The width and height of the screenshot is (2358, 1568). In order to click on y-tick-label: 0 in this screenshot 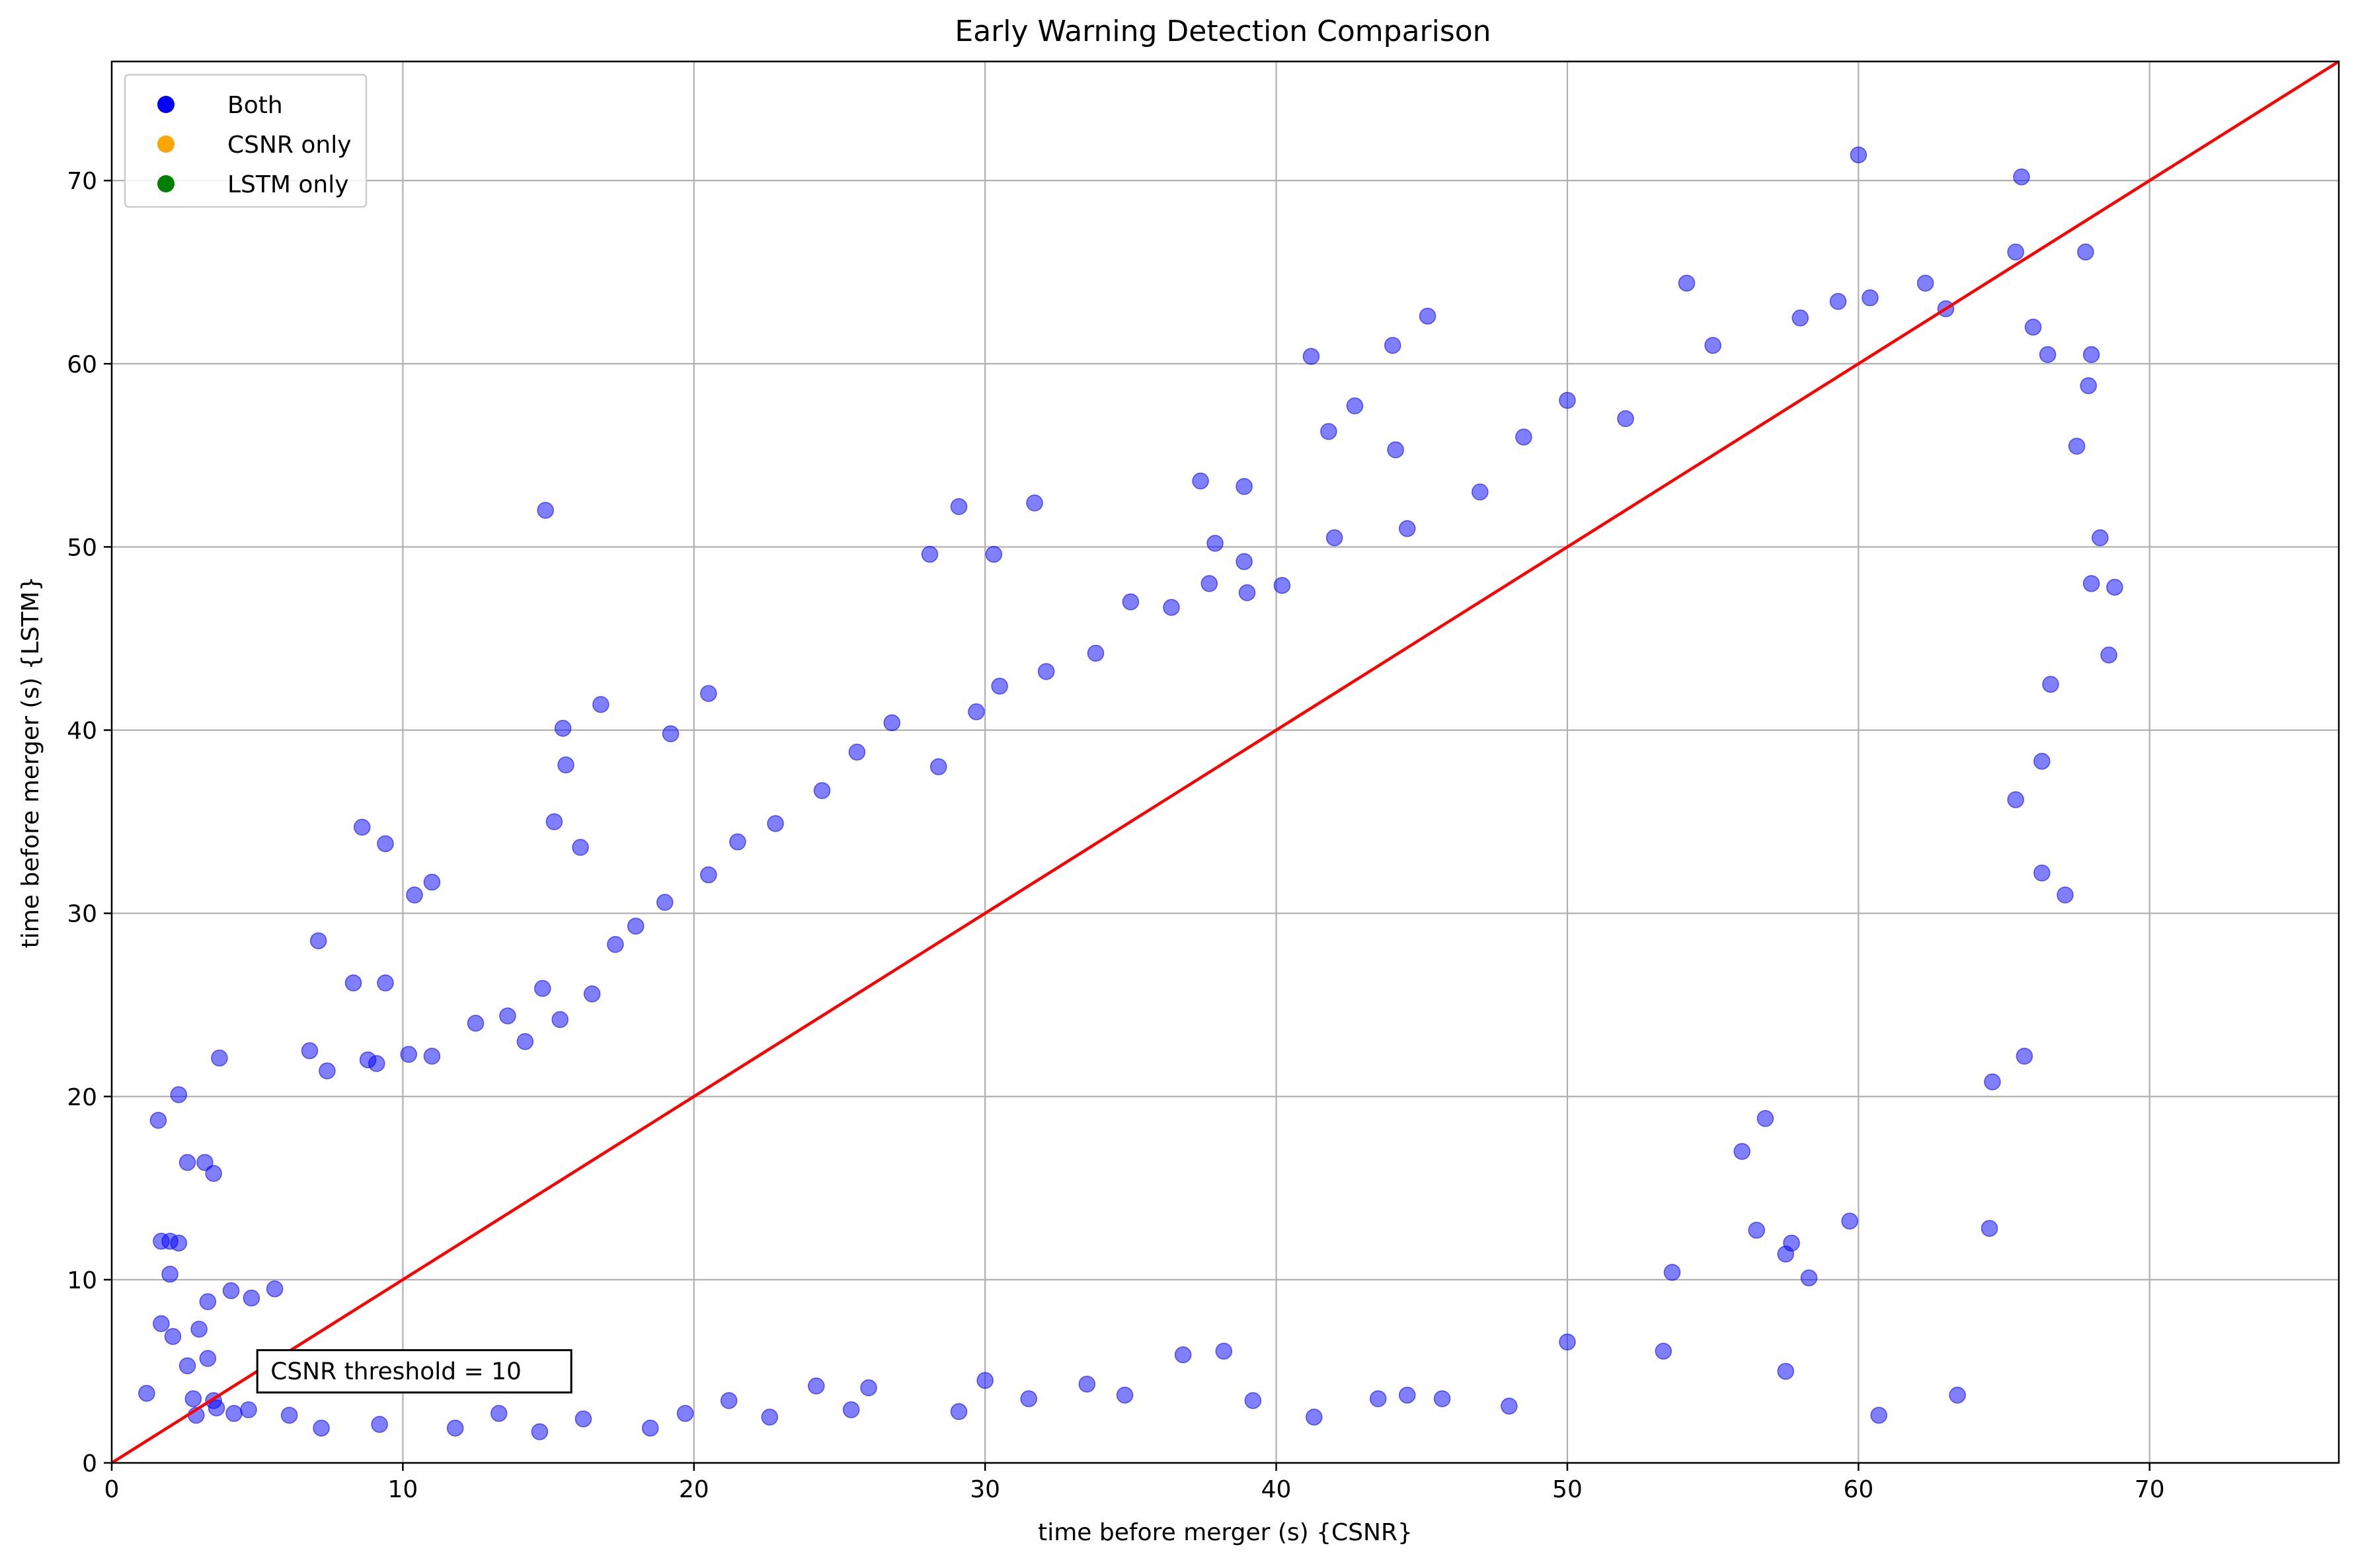, I will do `click(90, 1463)`.